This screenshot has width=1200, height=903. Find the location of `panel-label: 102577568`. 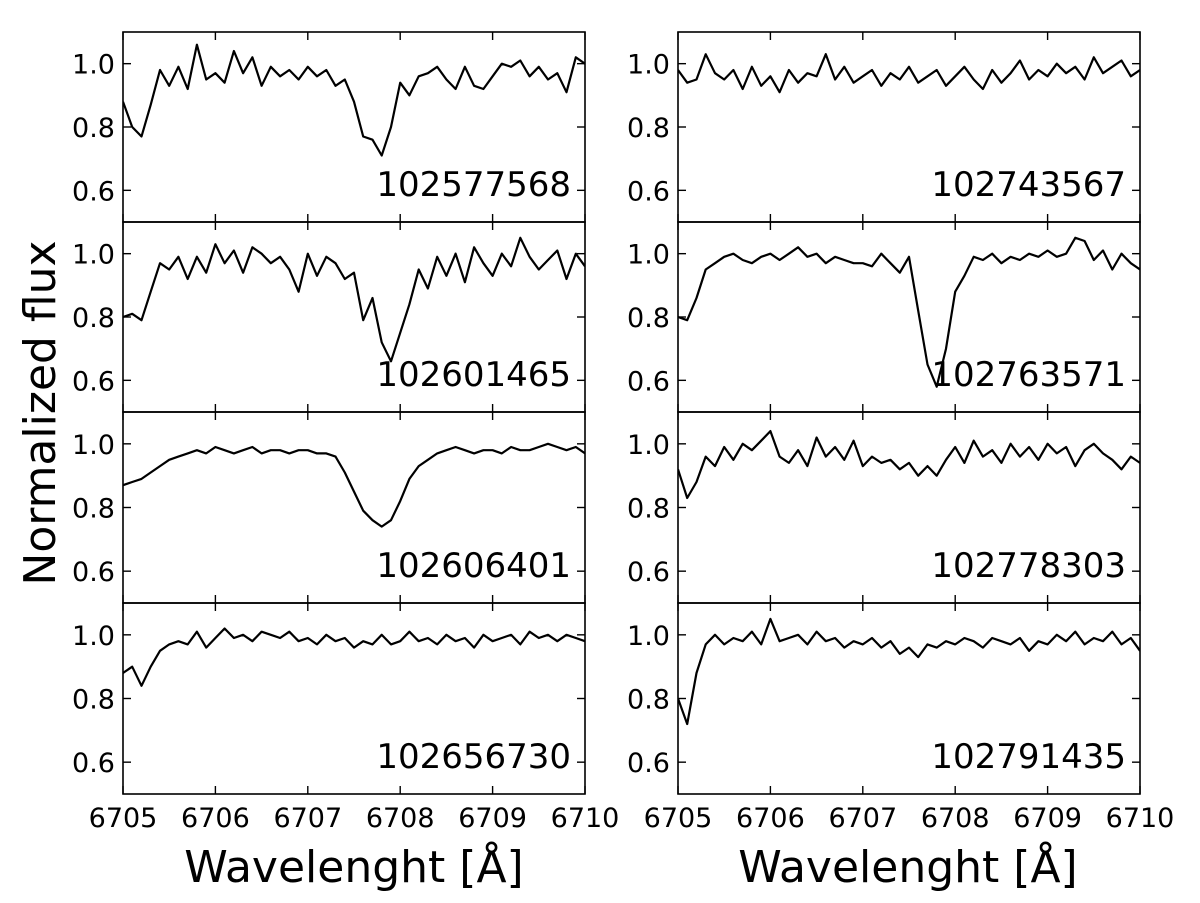

panel-label: 102577568 is located at coordinates (473, 185).